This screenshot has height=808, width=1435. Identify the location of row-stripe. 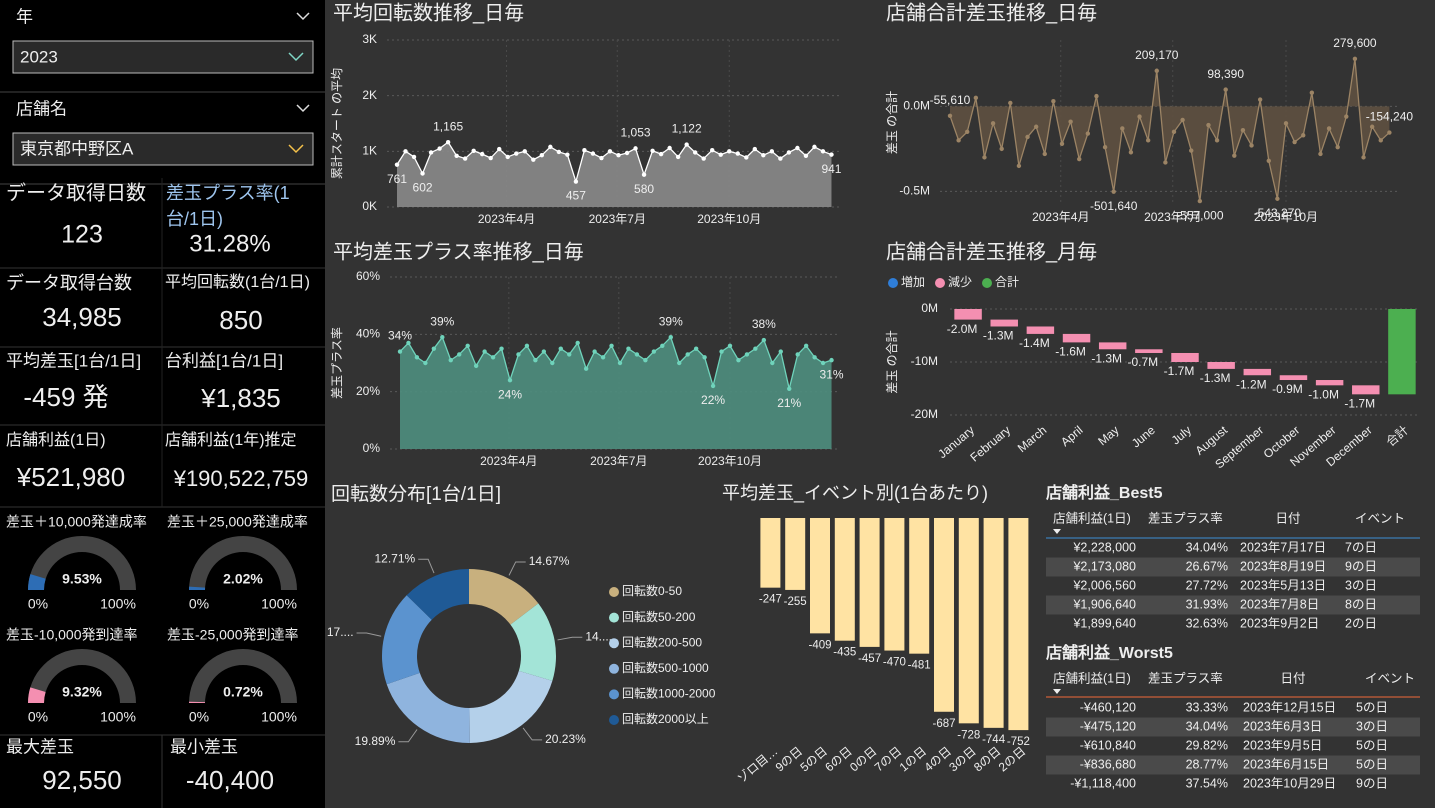
(1233, 727).